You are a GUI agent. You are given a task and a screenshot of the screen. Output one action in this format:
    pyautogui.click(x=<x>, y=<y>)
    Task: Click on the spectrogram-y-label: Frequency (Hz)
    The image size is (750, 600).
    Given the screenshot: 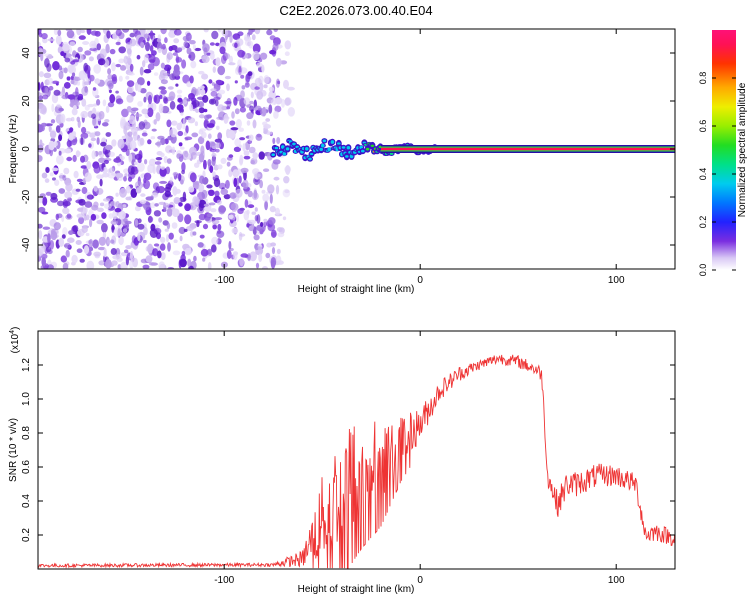 What is the action you would take?
    pyautogui.click(x=13, y=149)
    